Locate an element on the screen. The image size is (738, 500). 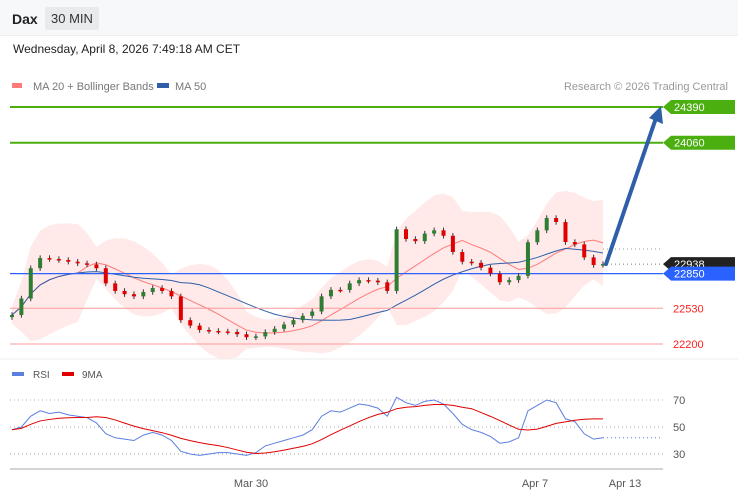
rsi-legend-label: RSI is located at coordinates (41, 375).